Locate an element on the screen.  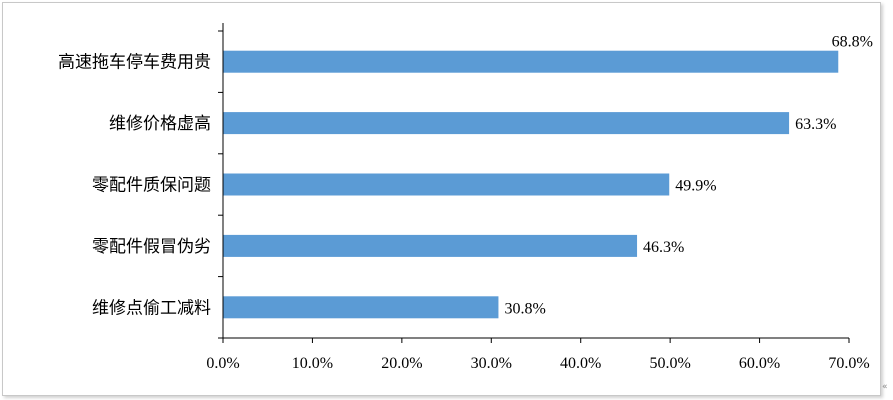
data-label-5: 30.8% is located at coordinates (524, 308).